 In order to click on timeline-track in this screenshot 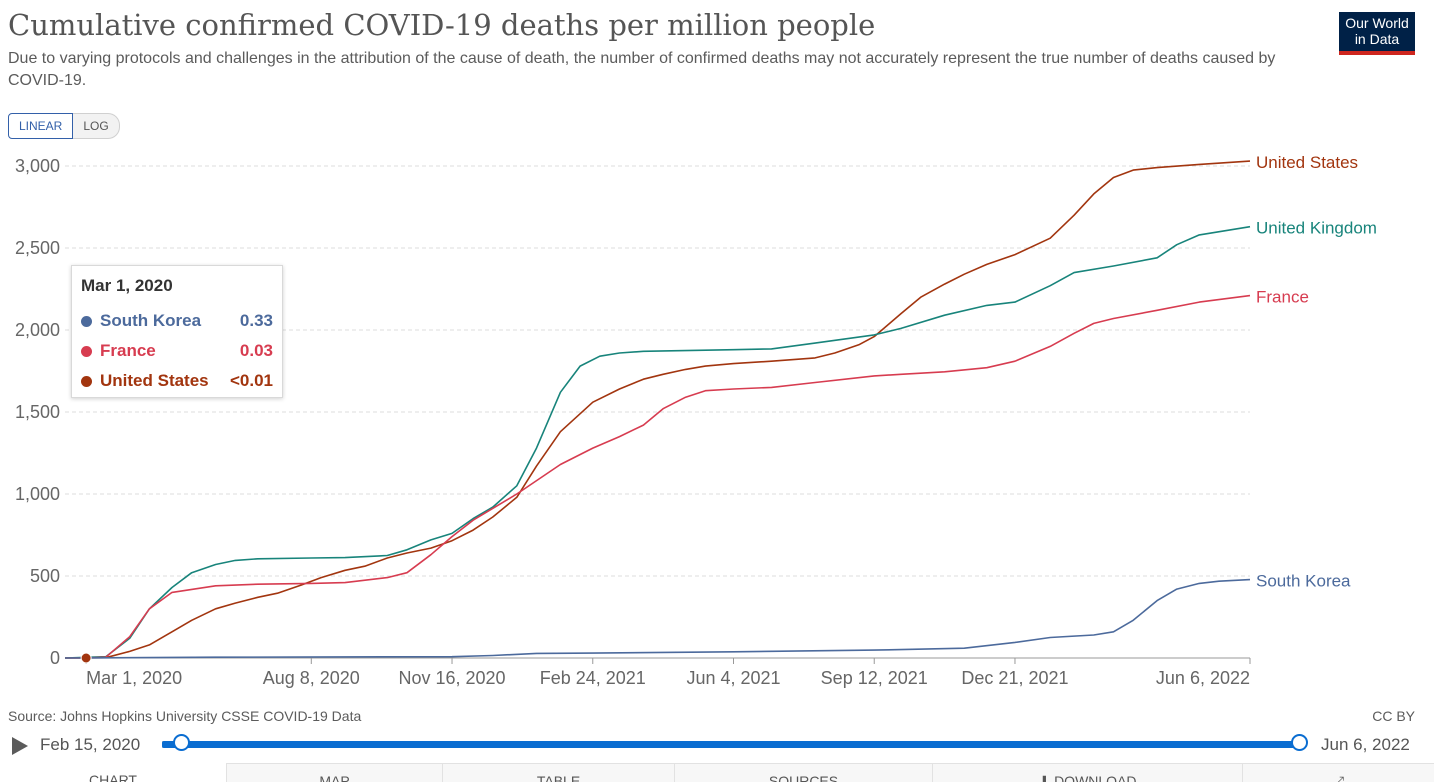, I will do `click(731, 744)`.